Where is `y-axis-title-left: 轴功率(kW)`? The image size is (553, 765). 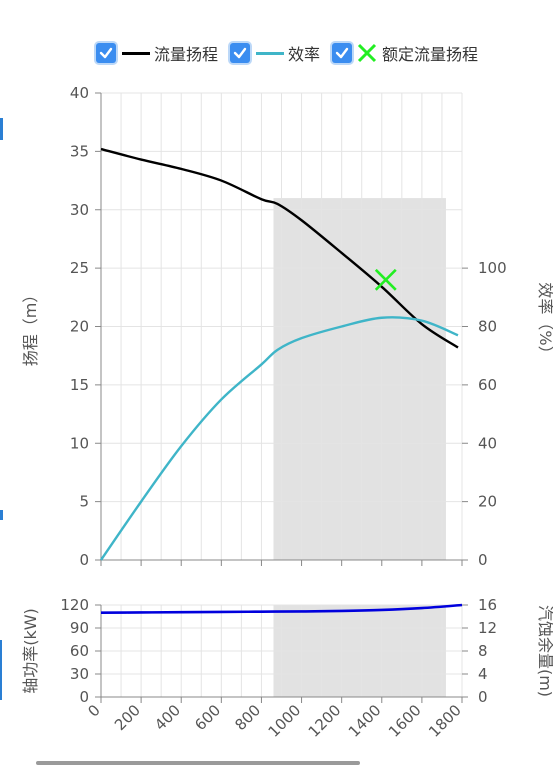 y-axis-title-left: 轴功率(kW) is located at coordinates (30, 651).